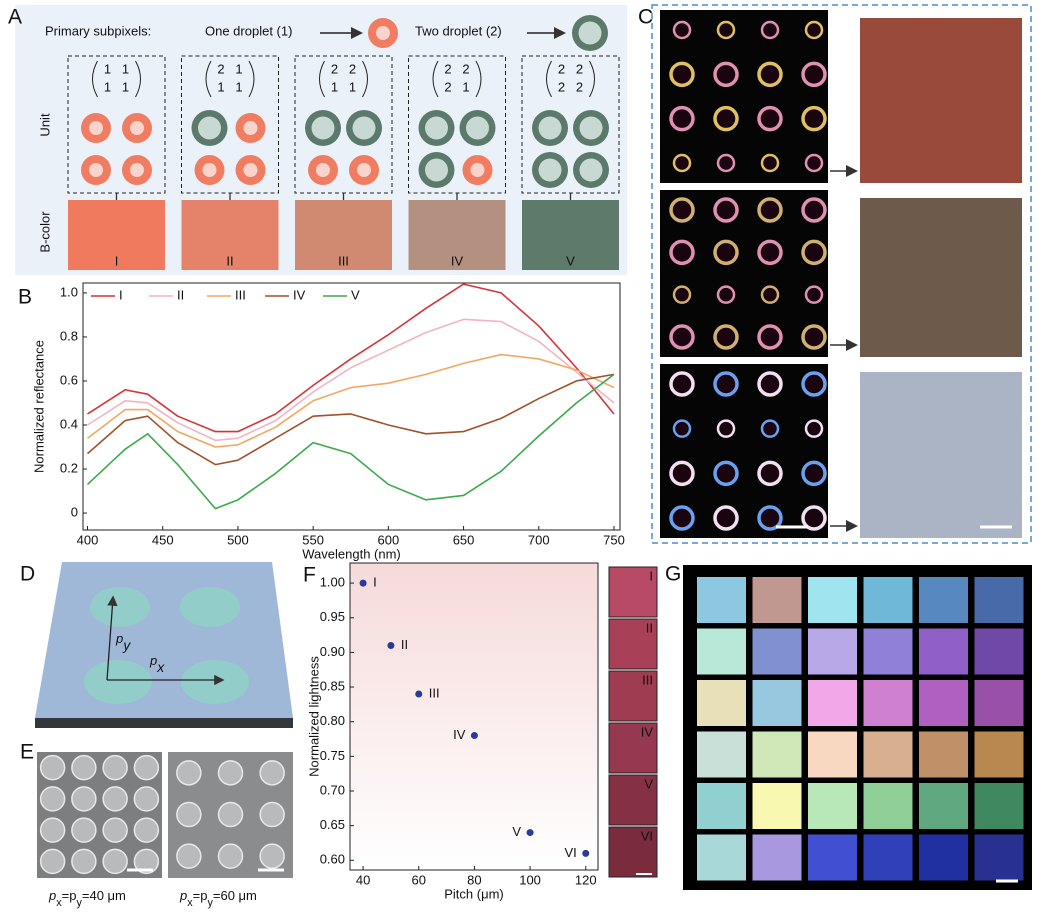 The height and width of the screenshot is (913, 1039). What do you see at coordinates (332, 824) in the screenshot?
I see `y-tick-label: 0.65` at bounding box center [332, 824].